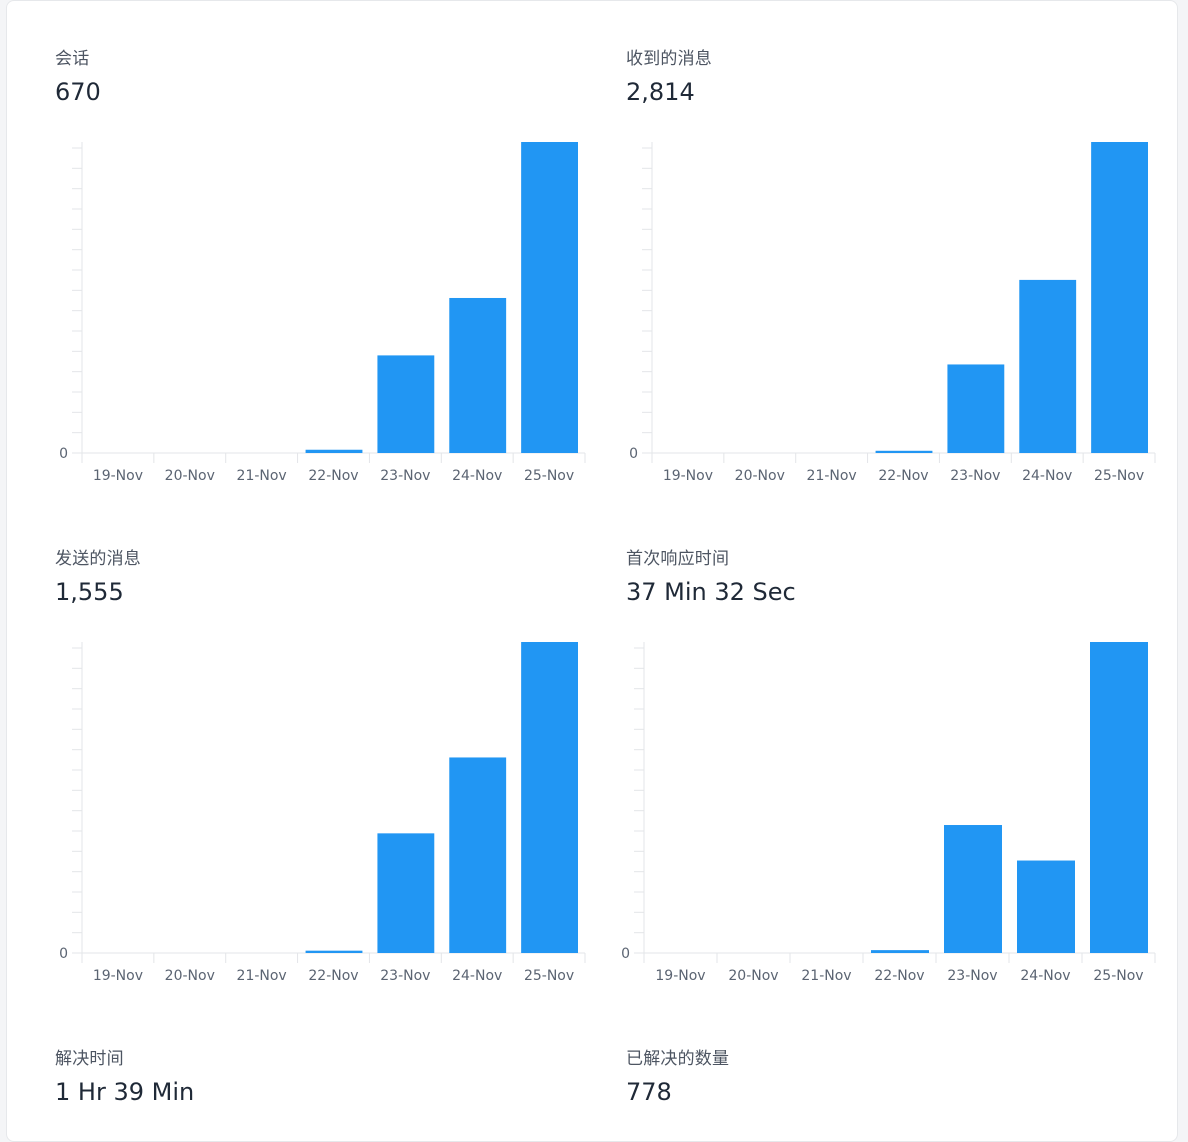 The height and width of the screenshot is (1142, 1188). Describe the element at coordinates (678, 559) in the screenshot. I see `metric-label: 首次响应时间` at that location.